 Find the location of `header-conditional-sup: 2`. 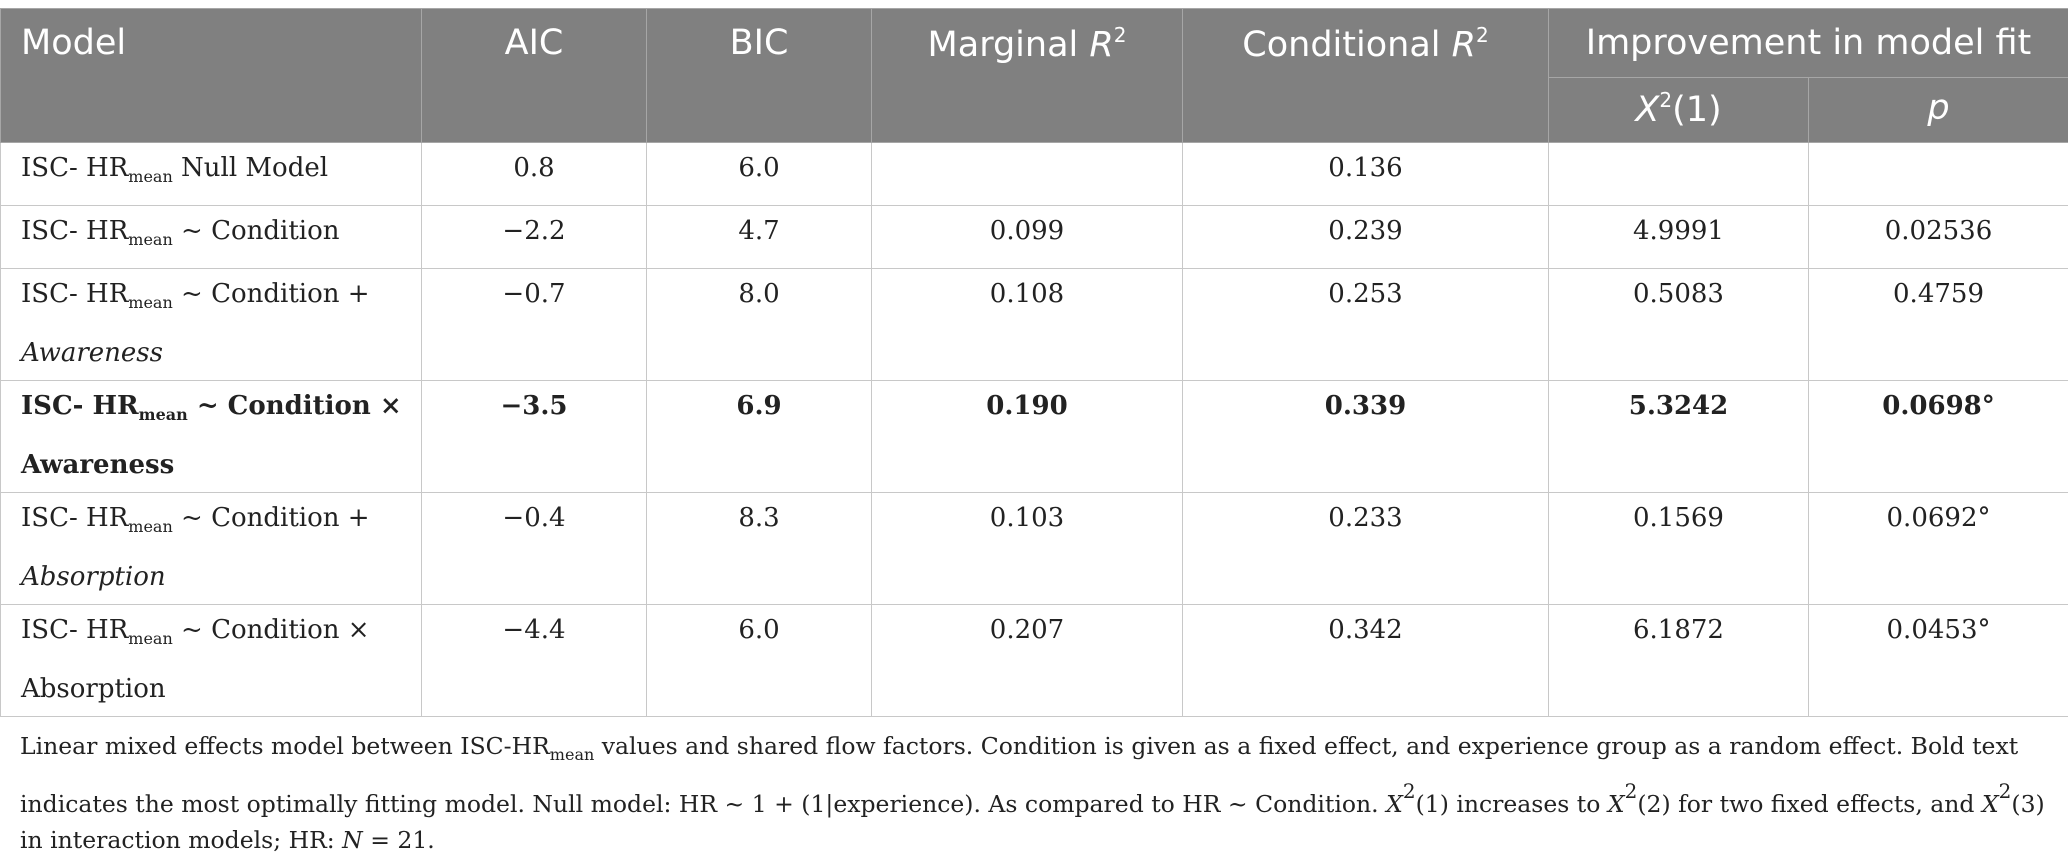

header-conditional-sup: 2 is located at coordinates (1482, 35).